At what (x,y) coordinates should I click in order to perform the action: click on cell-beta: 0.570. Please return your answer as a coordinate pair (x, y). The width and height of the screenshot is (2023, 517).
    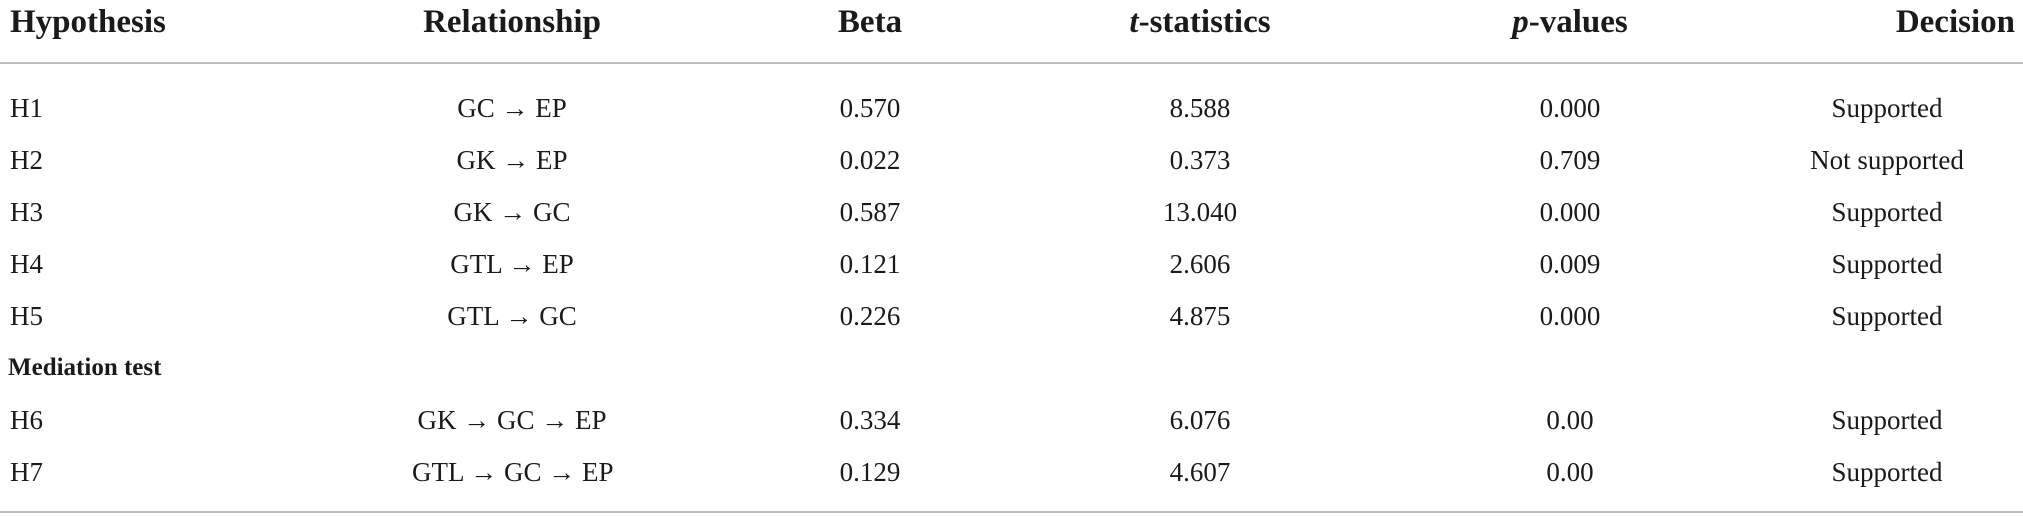
    Looking at the image, I should click on (870, 108).